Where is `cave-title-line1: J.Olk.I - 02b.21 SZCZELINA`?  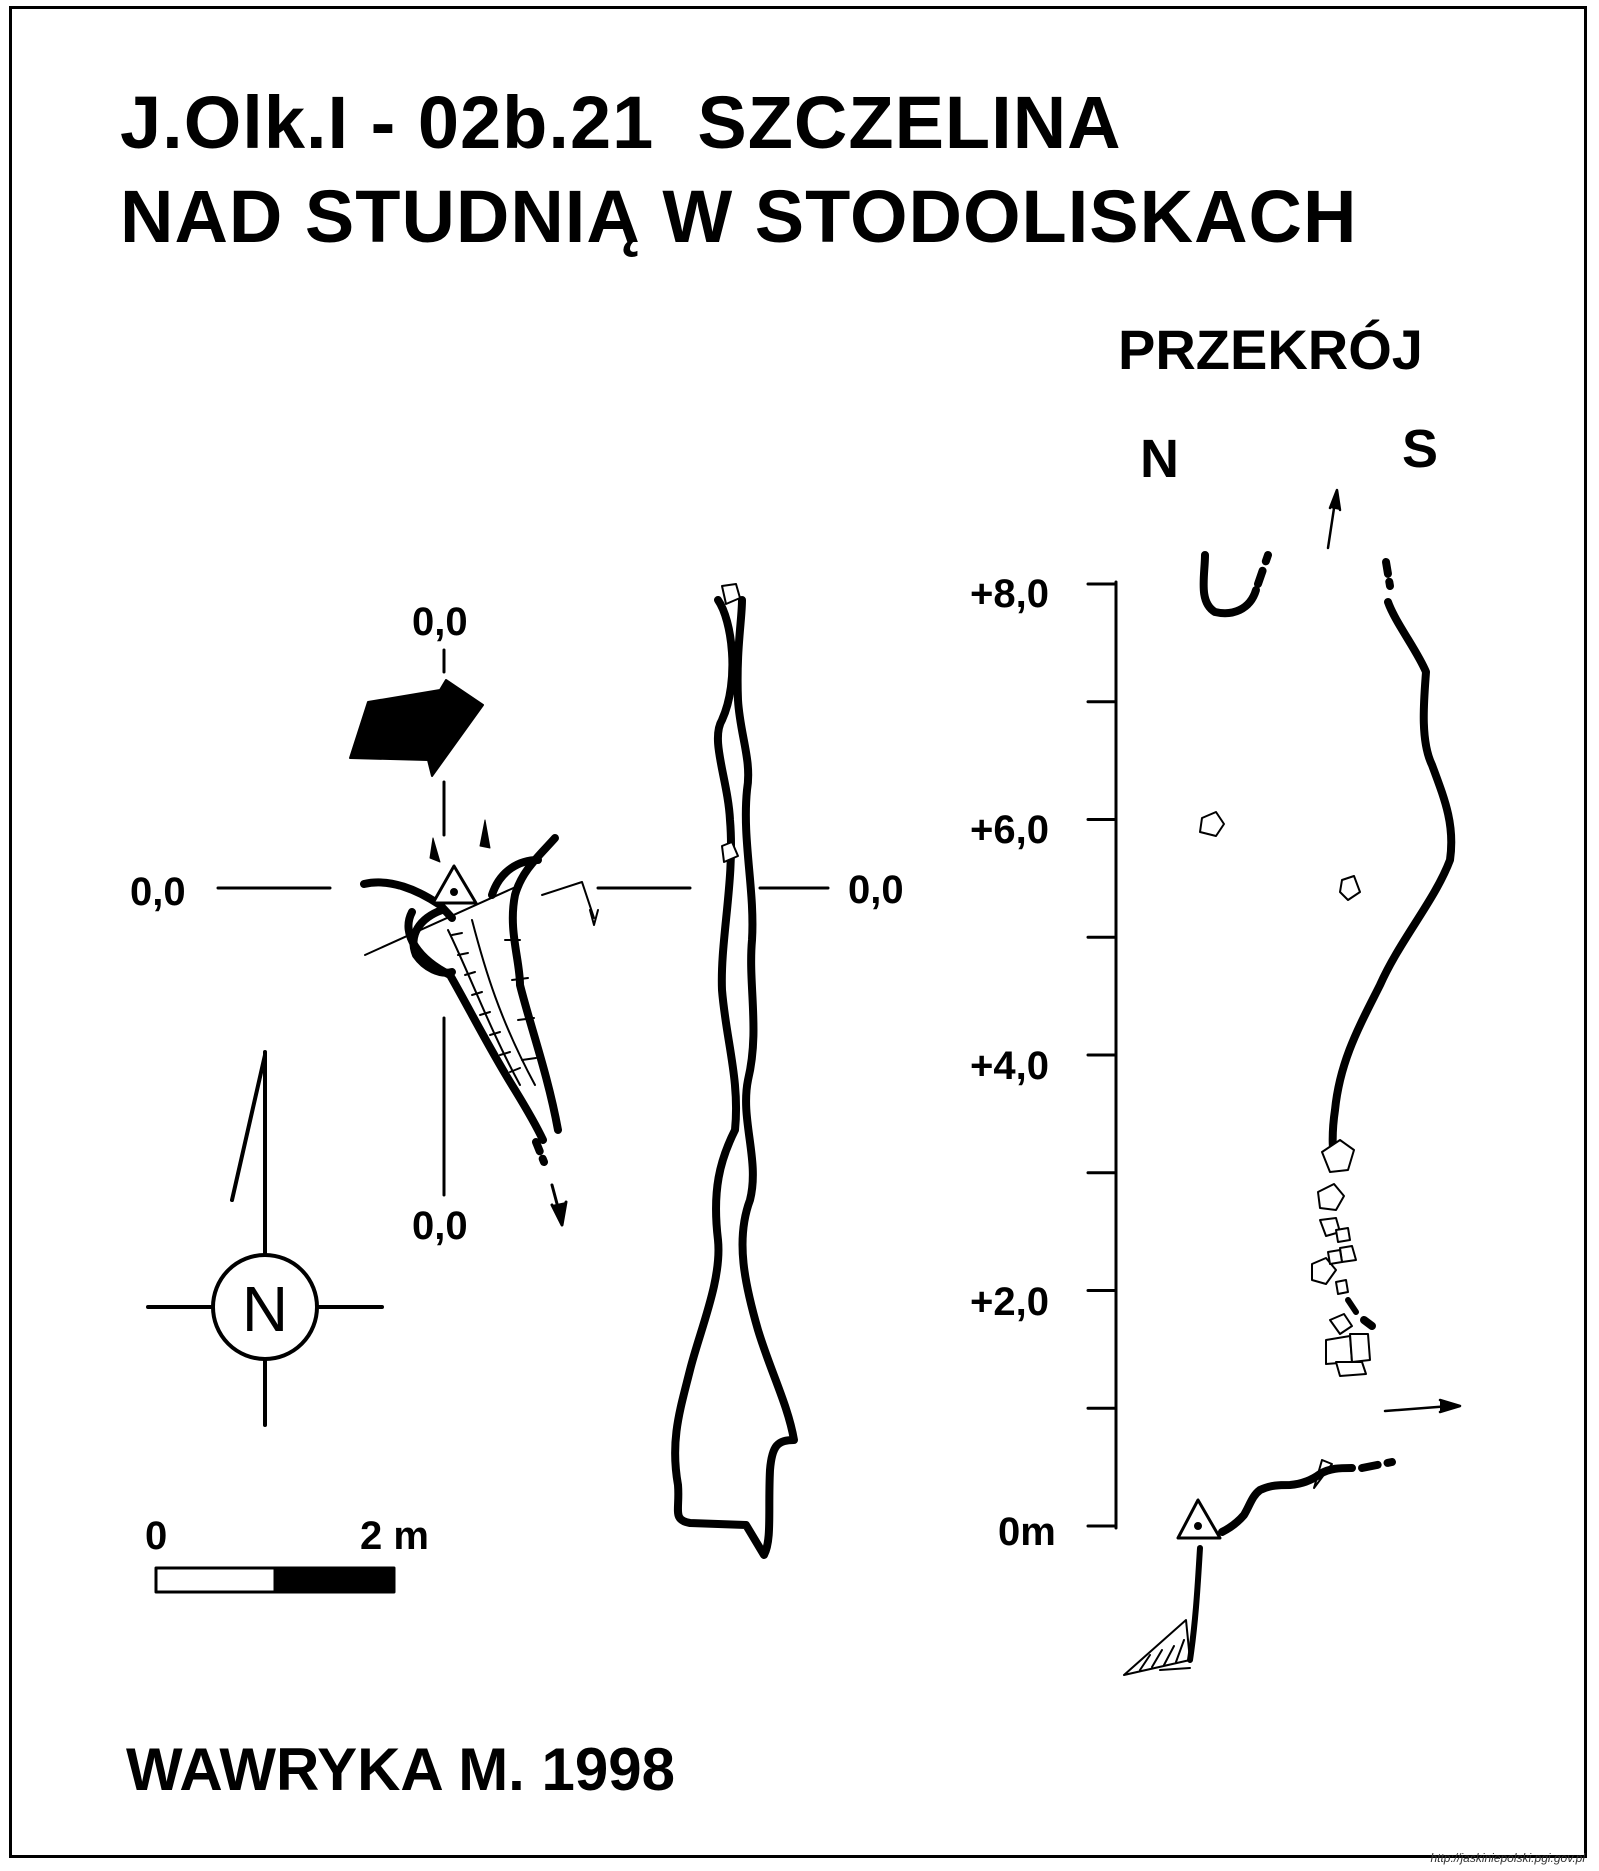
cave-title-line1: J.Olk.I - 02b.21 SZCZELINA is located at coordinates (621, 122).